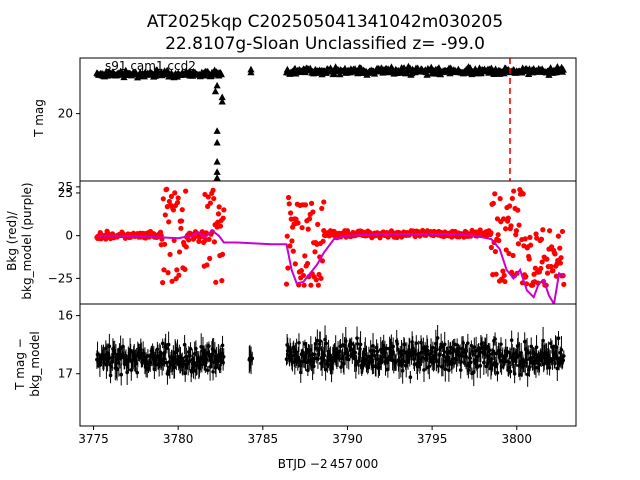  Describe the element at coordinates (432, 439) in the screenshot. I see `x-tick-label: 3795` at that location.